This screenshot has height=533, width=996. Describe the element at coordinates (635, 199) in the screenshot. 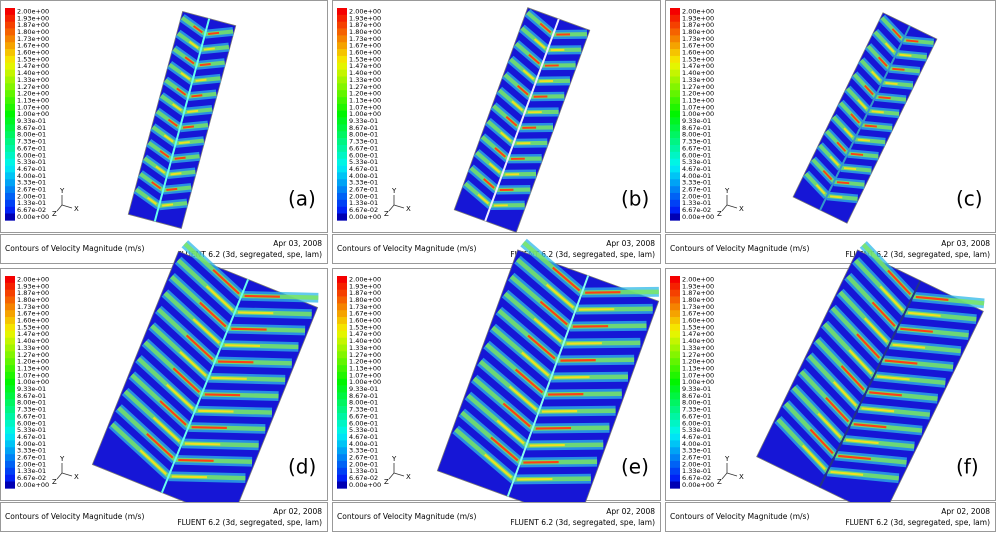

I see `panel-label: (b)` at that location.